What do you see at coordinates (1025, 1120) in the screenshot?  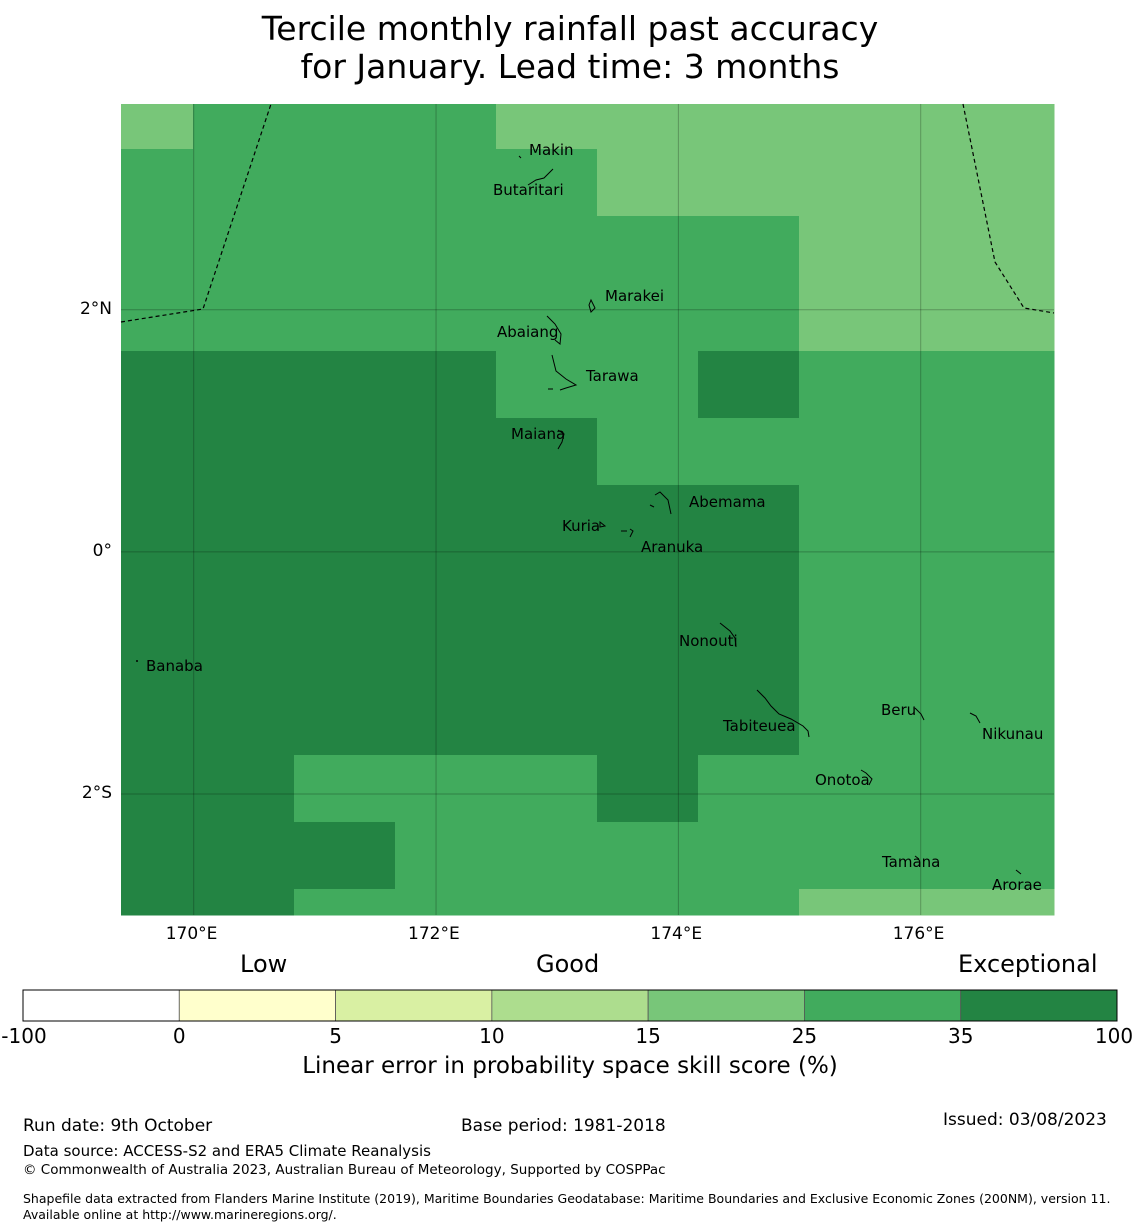 I see `issued-date: Issued: 03/08/2023` at bounding box center [1025, 1120].